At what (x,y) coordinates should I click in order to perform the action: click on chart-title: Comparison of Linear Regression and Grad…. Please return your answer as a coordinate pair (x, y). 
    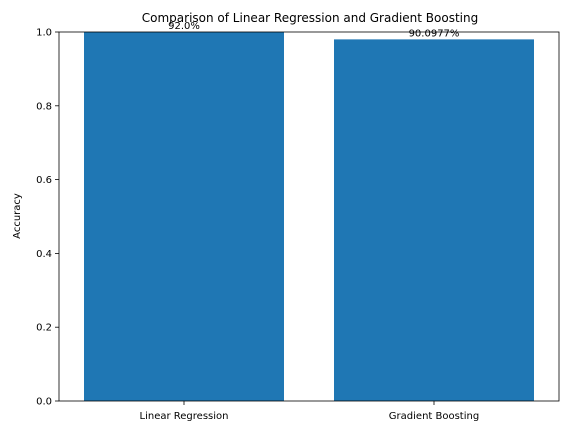
    Looking at the image, I should click on (310, 18).